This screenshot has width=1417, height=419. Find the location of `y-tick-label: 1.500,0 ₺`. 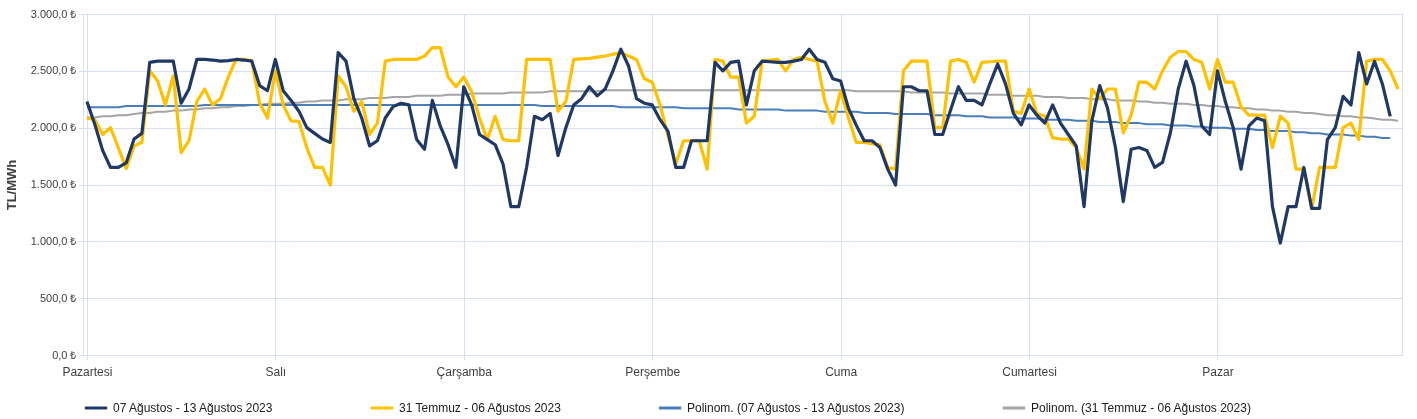

y-tick-label: 1.500,0 ₺ is located at coordinates (53, 184).